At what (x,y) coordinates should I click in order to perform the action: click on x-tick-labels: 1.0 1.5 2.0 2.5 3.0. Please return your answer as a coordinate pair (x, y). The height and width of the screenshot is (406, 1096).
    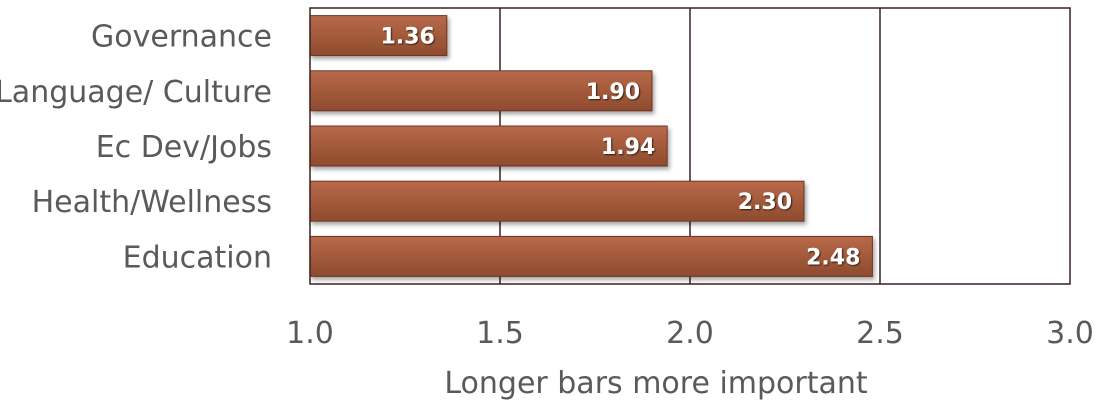
    Looking at the image, I should click on (690, 333).